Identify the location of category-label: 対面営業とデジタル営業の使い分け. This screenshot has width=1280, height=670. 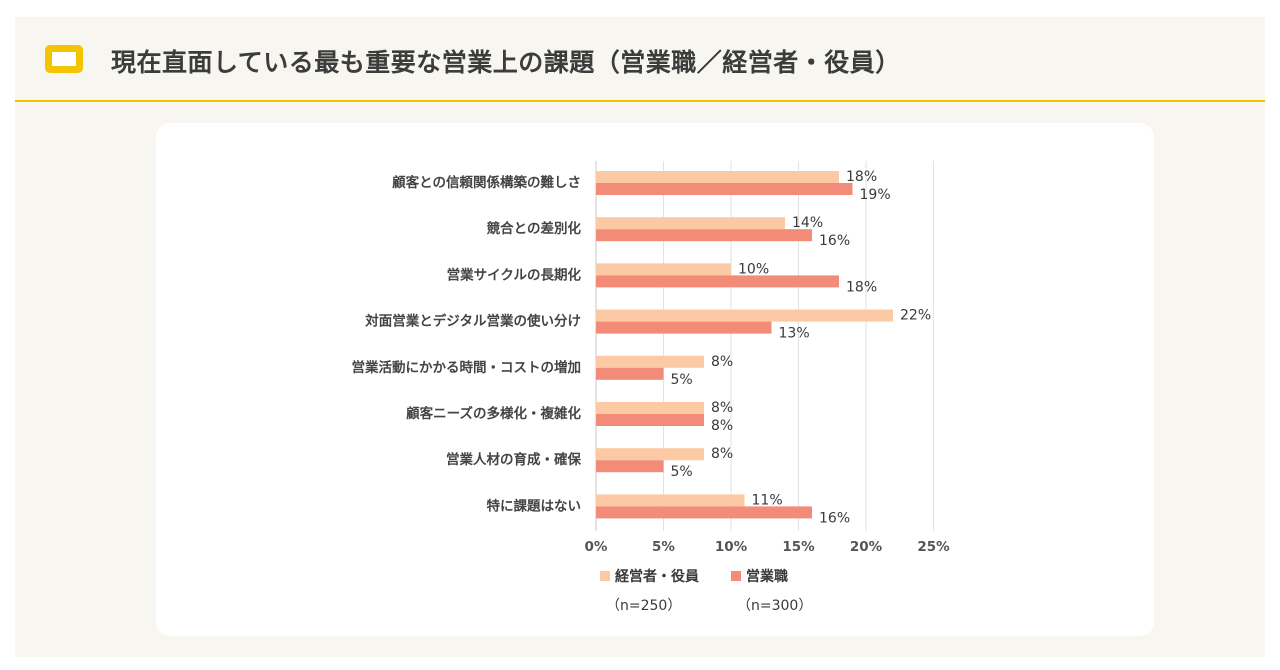
(472, 321).